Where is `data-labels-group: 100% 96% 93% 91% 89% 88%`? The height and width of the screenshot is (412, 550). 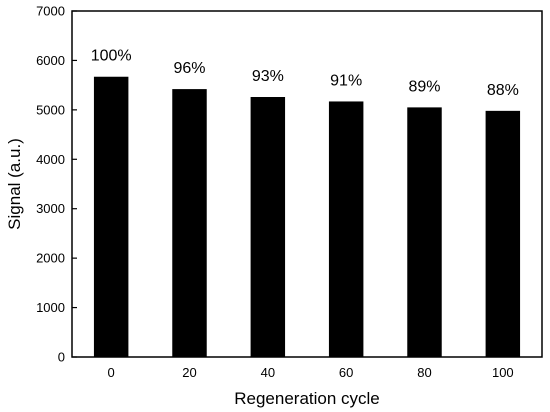
data-labels-group: 100% 96% 93% 91% 89% 88% is located at coordinates (305, 73).